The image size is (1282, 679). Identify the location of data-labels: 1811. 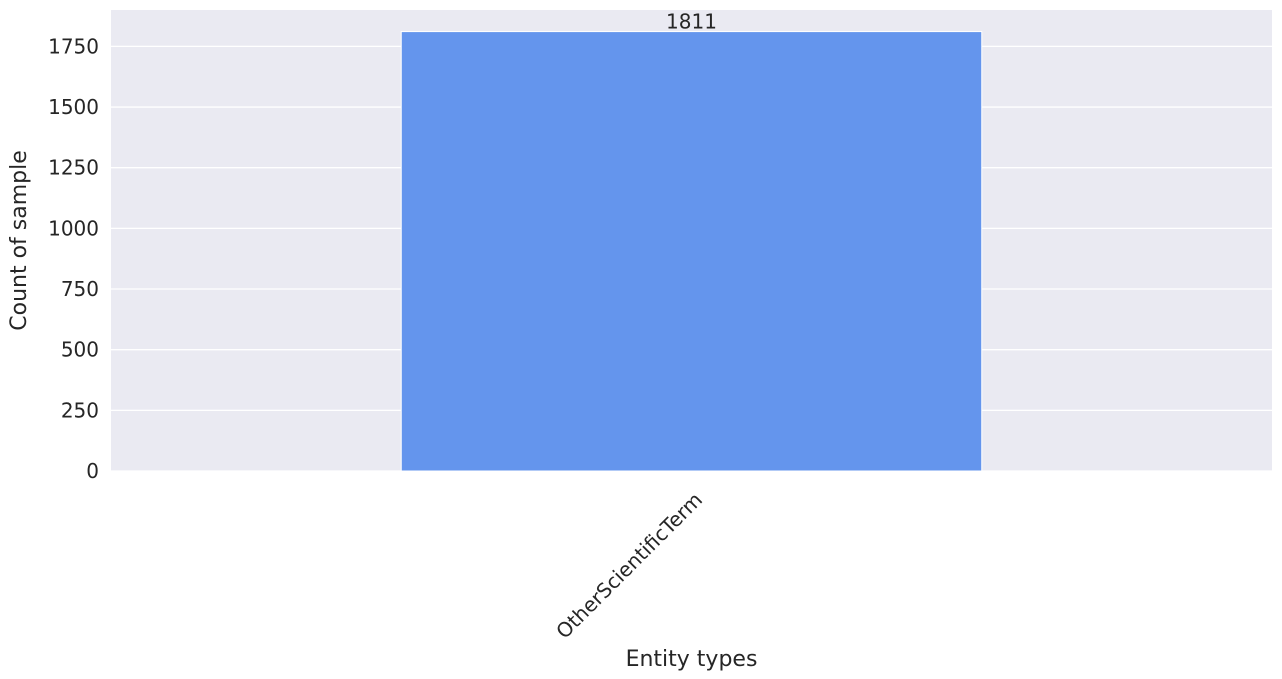
(691, 22).